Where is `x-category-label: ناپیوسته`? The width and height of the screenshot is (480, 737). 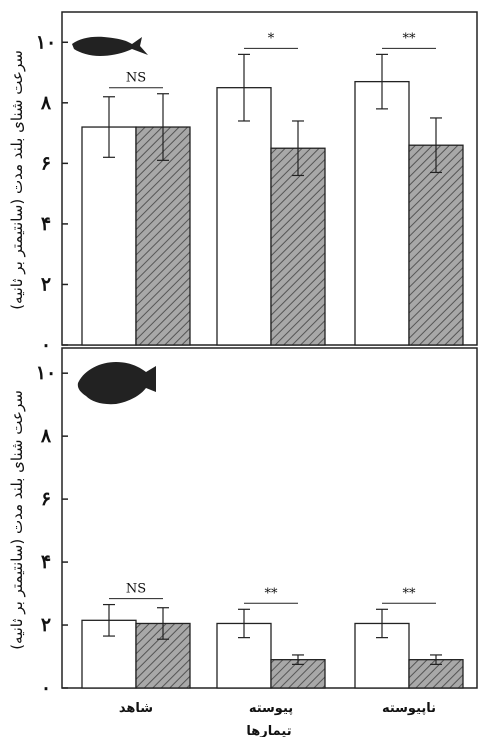
x-category-label: ناپیوسته is located at coordinates (409, 708).